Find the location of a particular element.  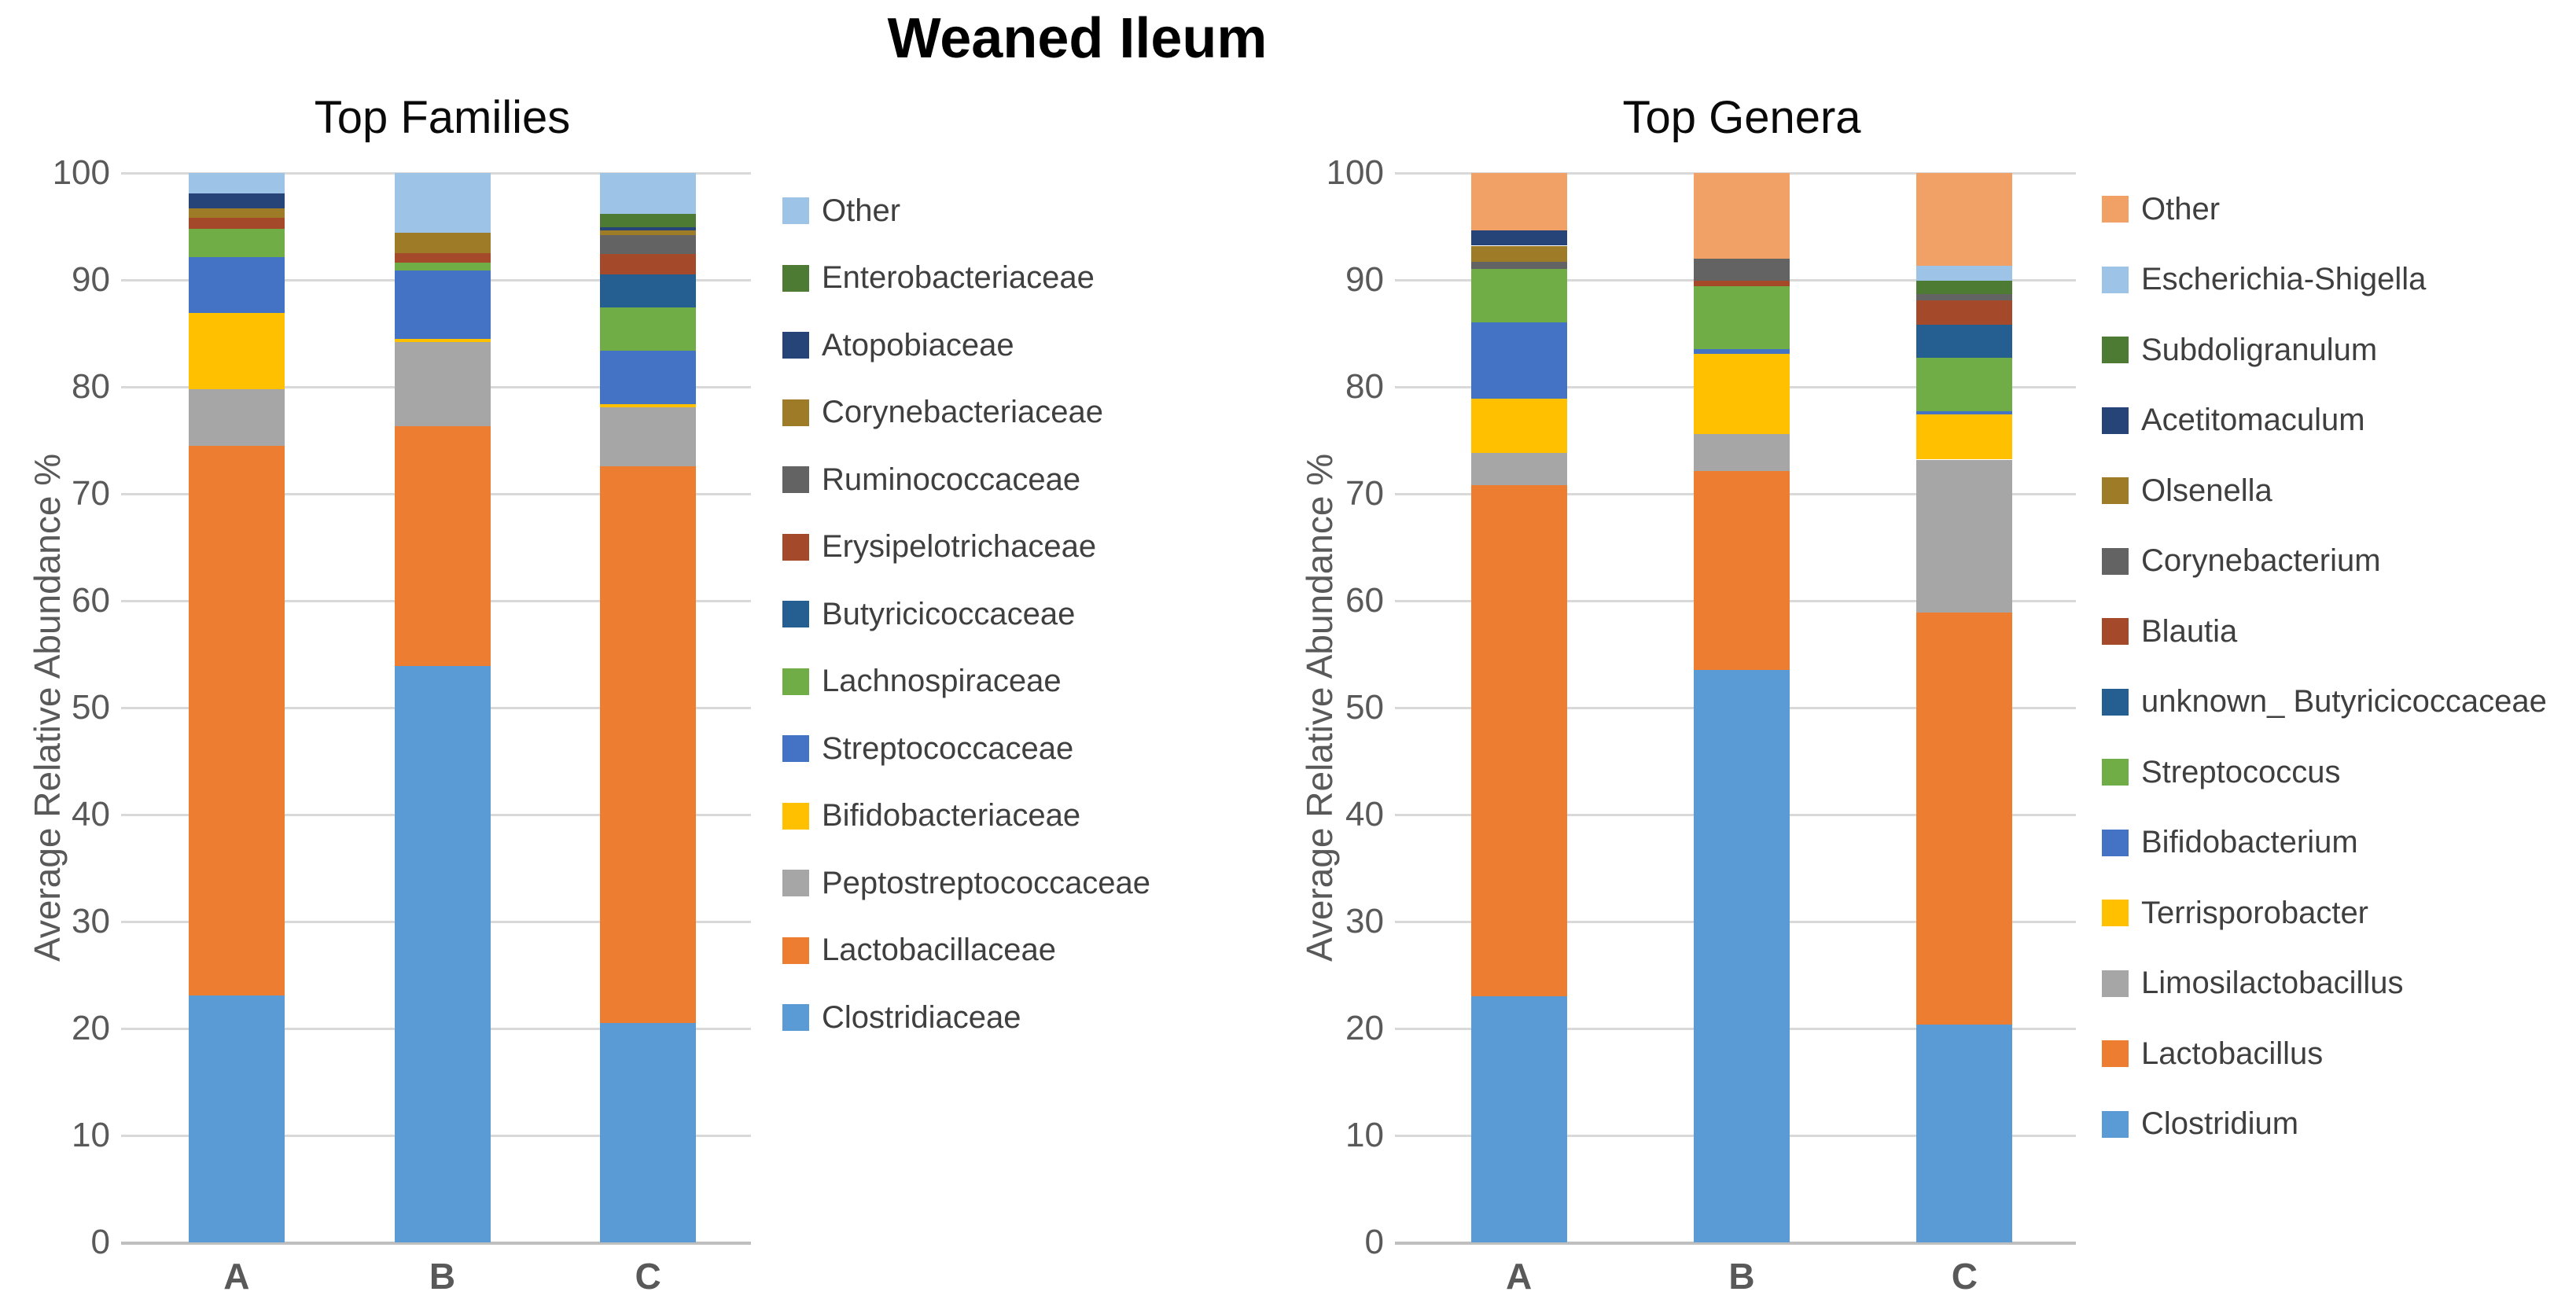

legend-label: Corynebacteriaceae is located at coordinates (962, 412).